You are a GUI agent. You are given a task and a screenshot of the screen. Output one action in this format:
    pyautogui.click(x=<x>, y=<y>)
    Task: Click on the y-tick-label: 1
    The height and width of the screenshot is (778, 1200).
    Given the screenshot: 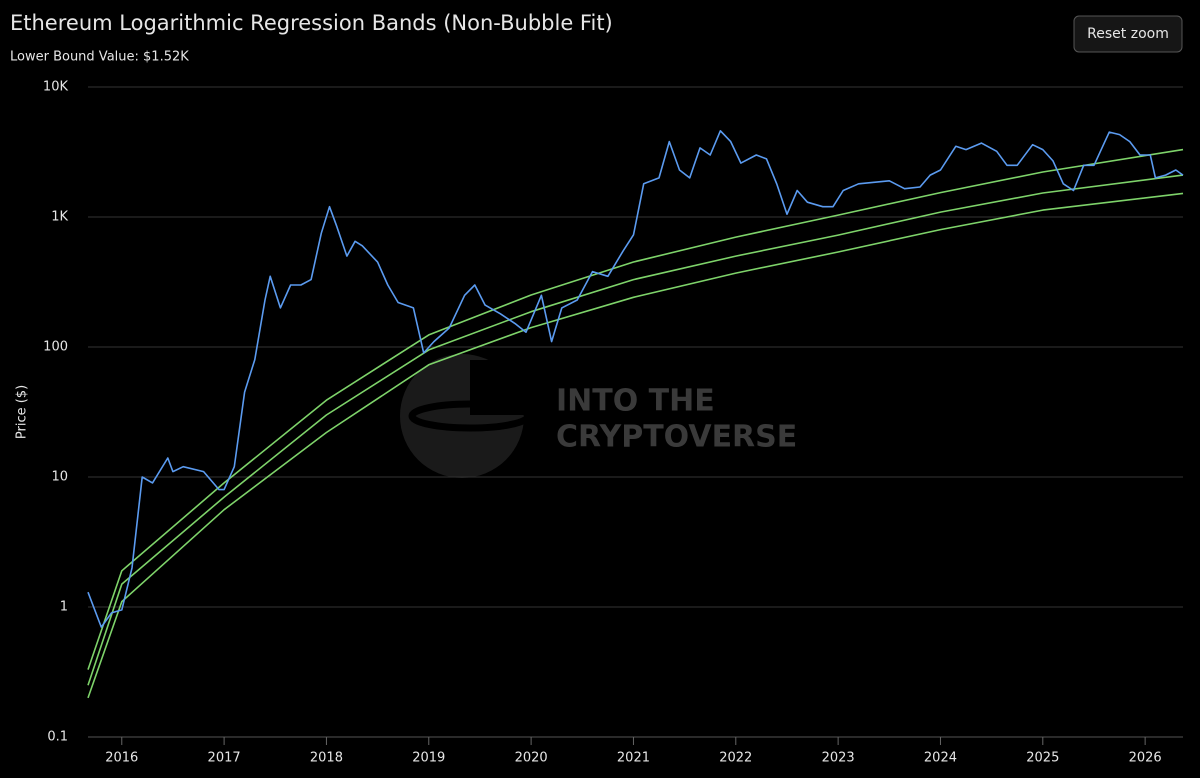 What is the action you would take?
    pyautogui.click(x=64, y=607)
    